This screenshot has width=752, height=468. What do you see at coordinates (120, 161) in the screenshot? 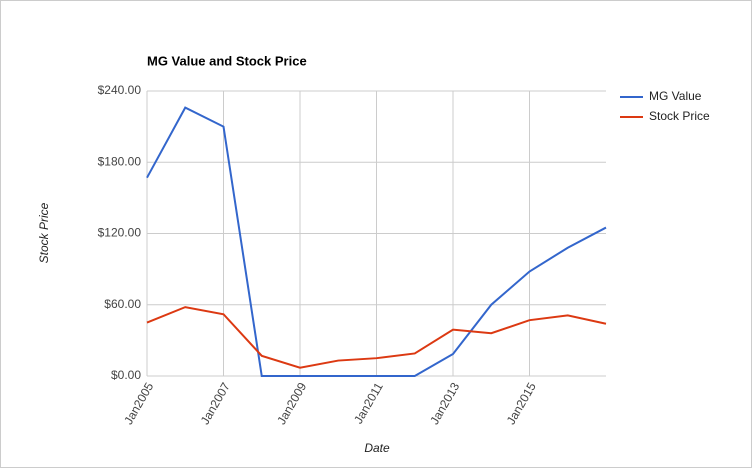
I see `y-tick-label: $180.00` at bounding box center [120, 161].